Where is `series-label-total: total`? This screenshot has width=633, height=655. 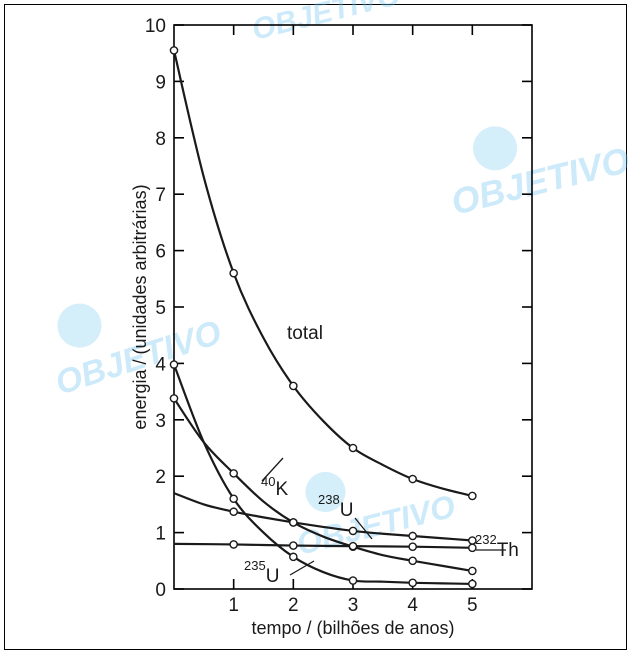
series-label-total: total is located at coordinates (305, 333).